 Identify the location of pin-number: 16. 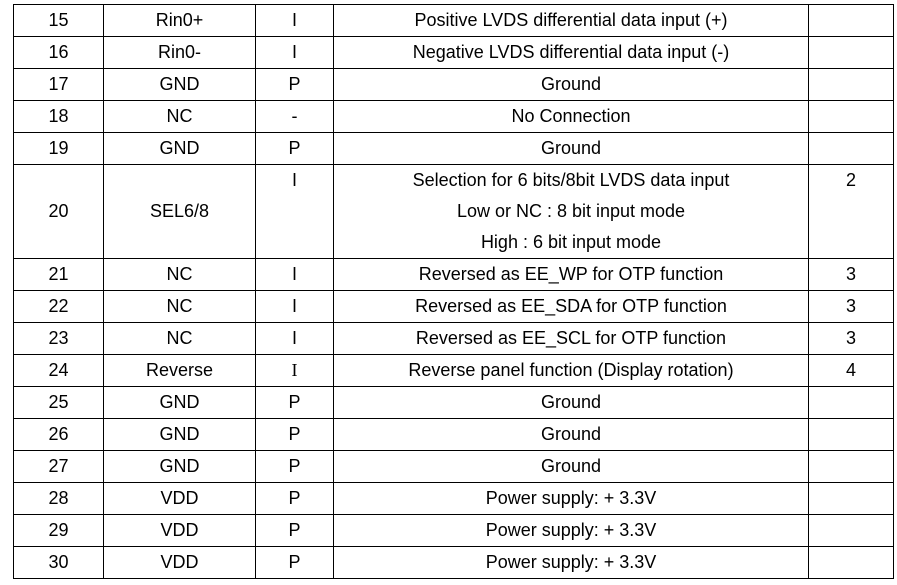
(58, 52).